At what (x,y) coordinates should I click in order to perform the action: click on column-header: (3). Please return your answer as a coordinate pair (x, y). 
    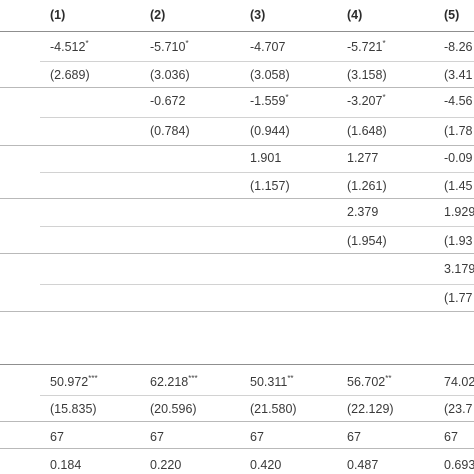
    Looking at the image, I should click on (258, 15).